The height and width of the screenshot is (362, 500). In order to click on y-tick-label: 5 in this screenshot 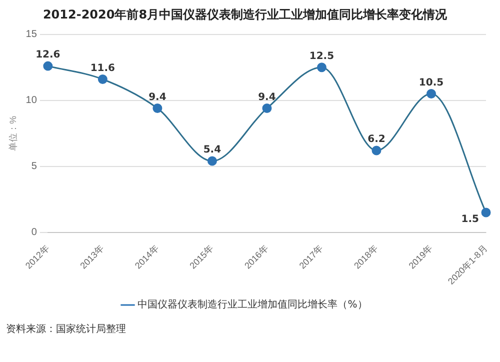, I will do `click(34, 166)`.